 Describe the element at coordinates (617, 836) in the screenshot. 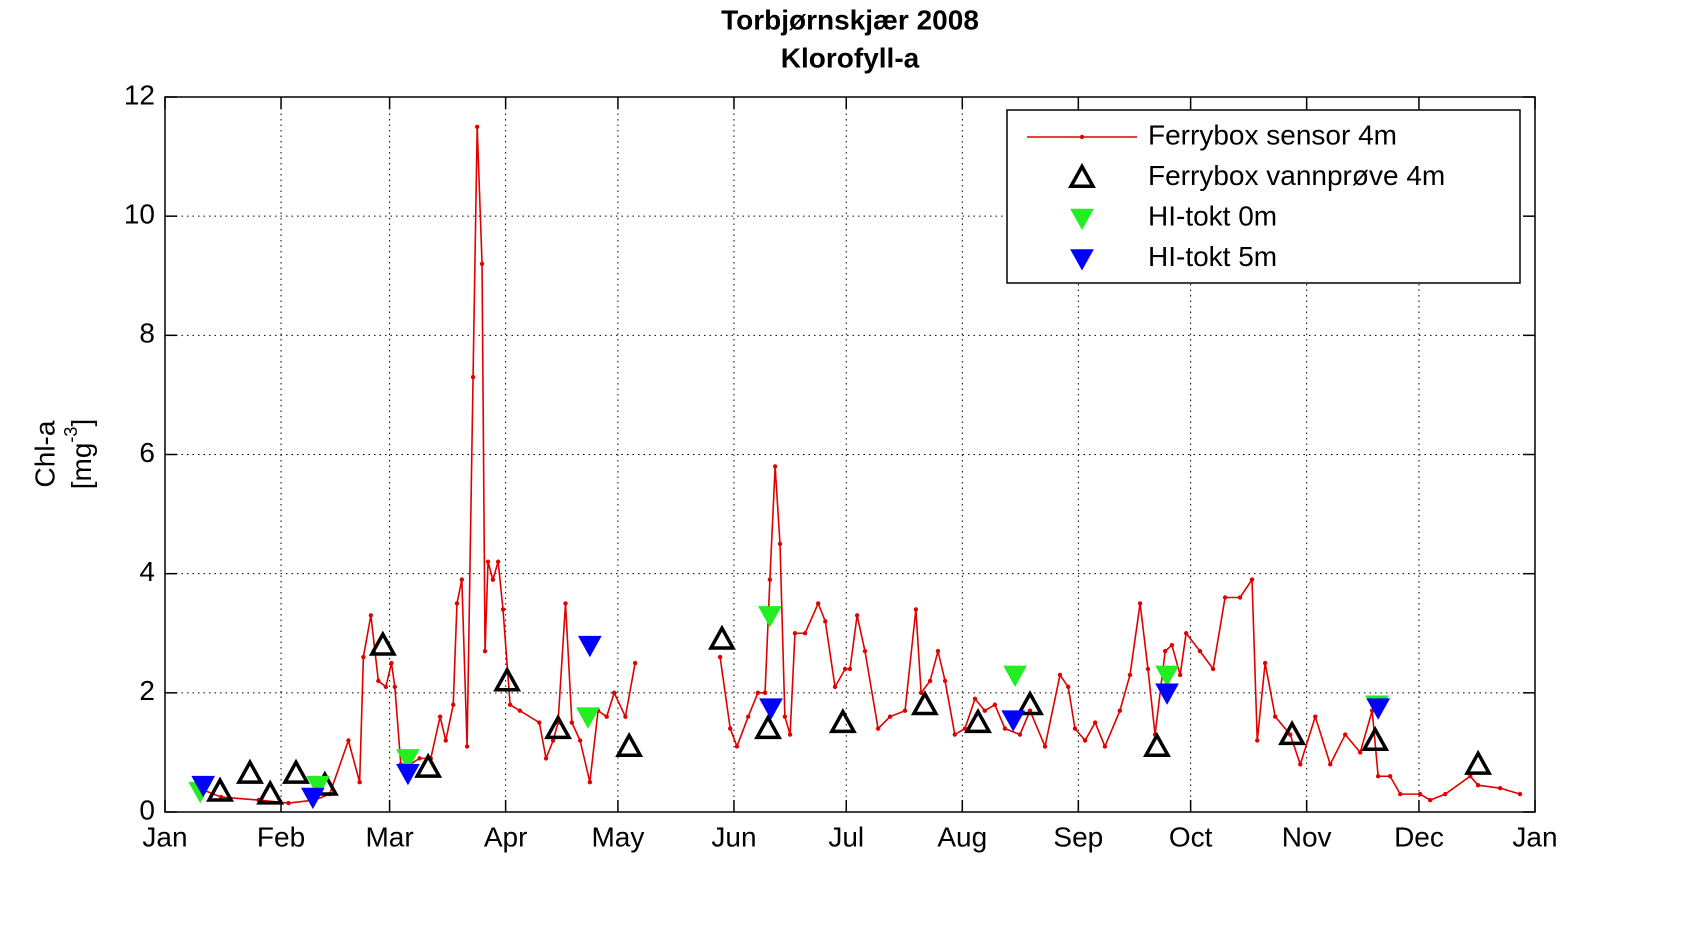

I see `x-tick-label: May` at that location.